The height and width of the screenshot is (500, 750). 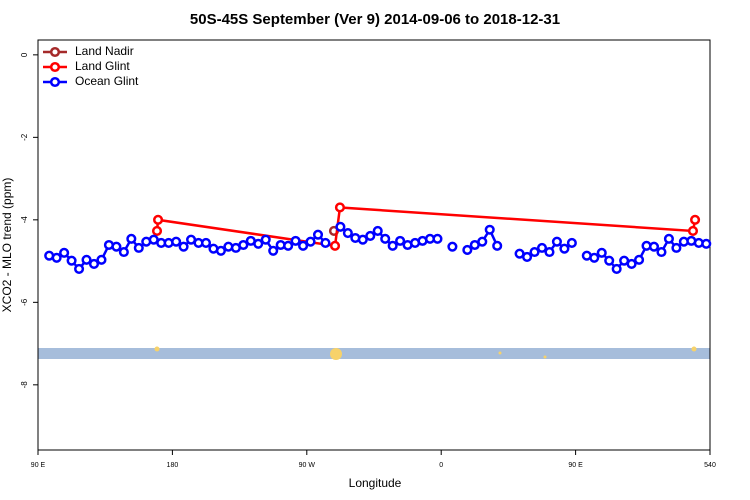 I want to click on legend-label: Land Nadir, so click(x=104, y=51).